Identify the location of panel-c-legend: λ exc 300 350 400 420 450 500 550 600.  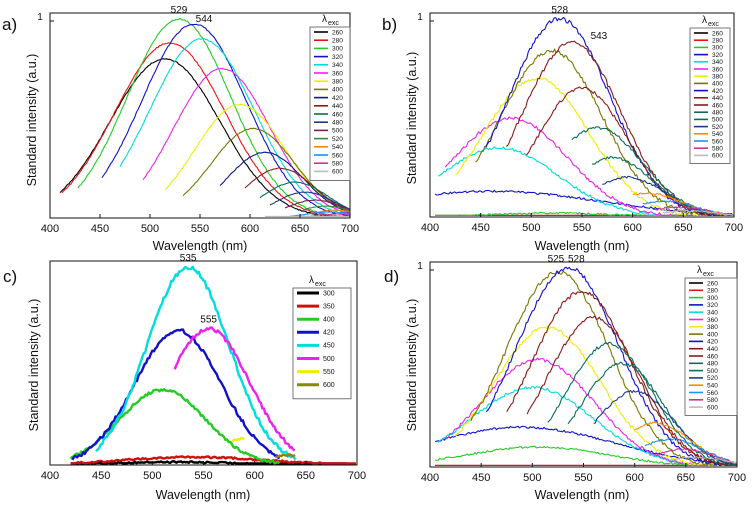
(322, 337).